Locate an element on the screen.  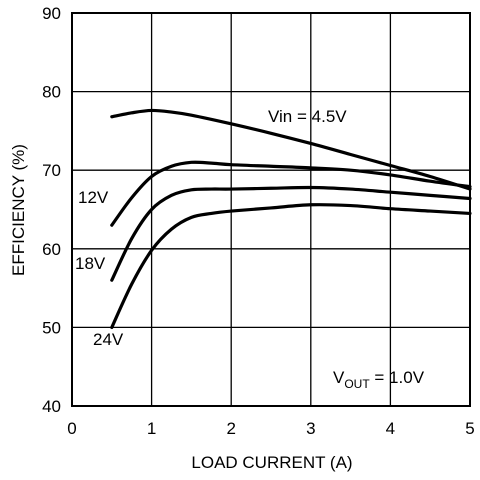
x-tick-label: 3 is located at coordinates (310, 428).